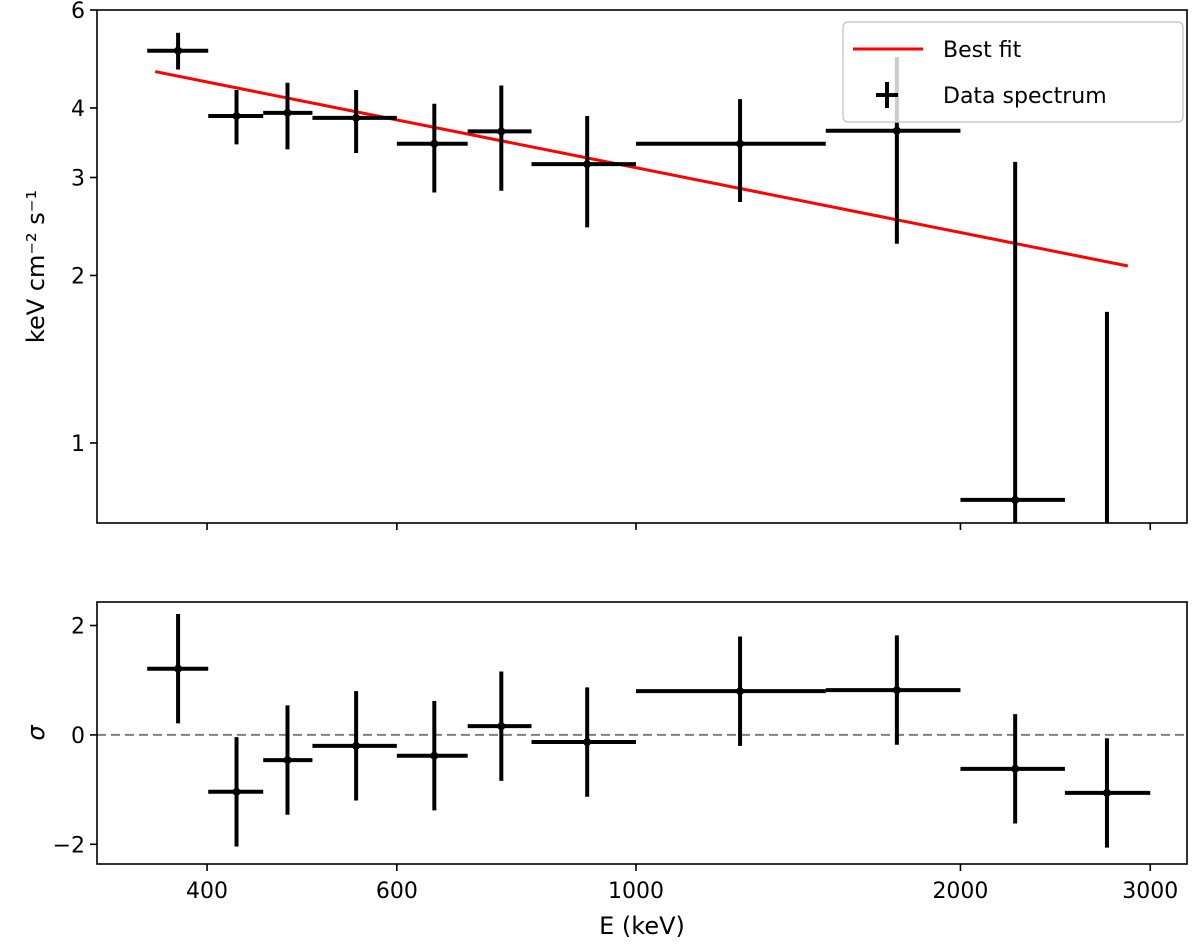  Describe the element at coordinates (78, 736) in the screenshot. I see `y-tick-label: 0` at that location.